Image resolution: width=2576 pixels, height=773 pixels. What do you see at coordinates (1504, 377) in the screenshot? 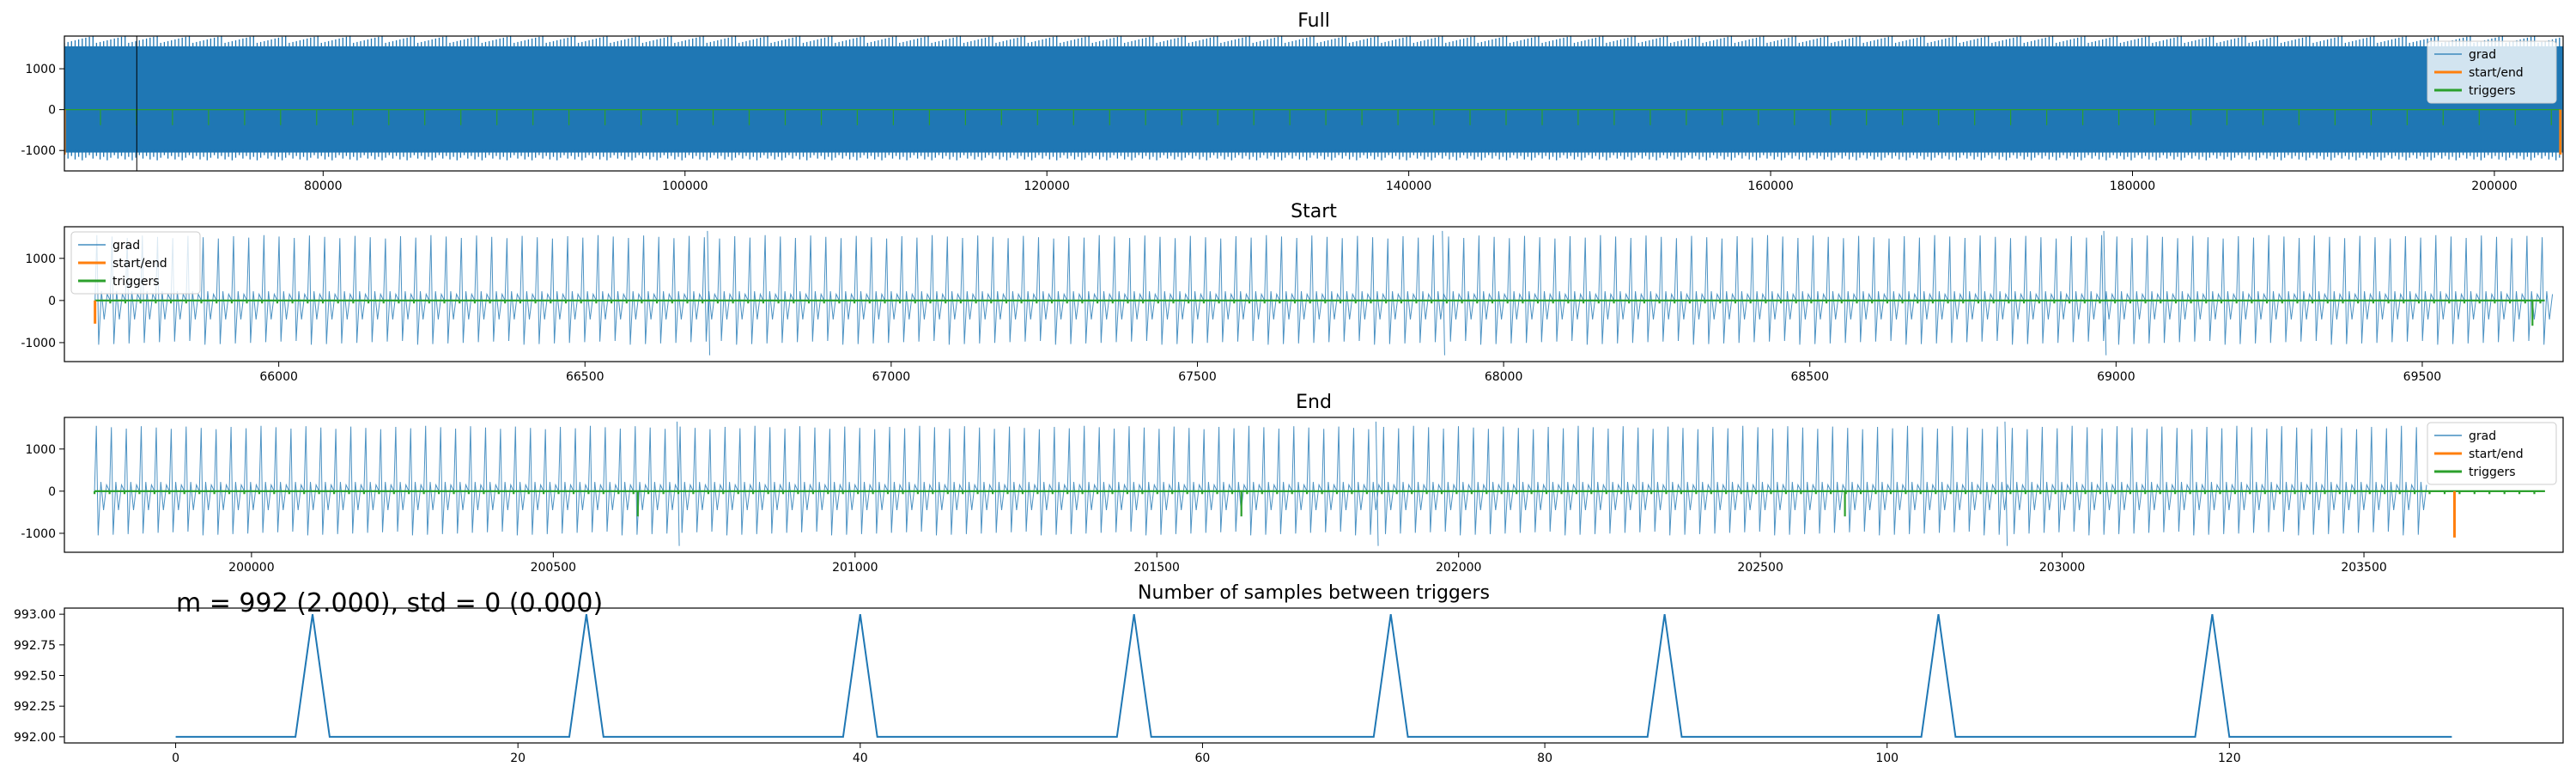
I see `x-tick-label: 68000` at bounding box center [1504, 377].